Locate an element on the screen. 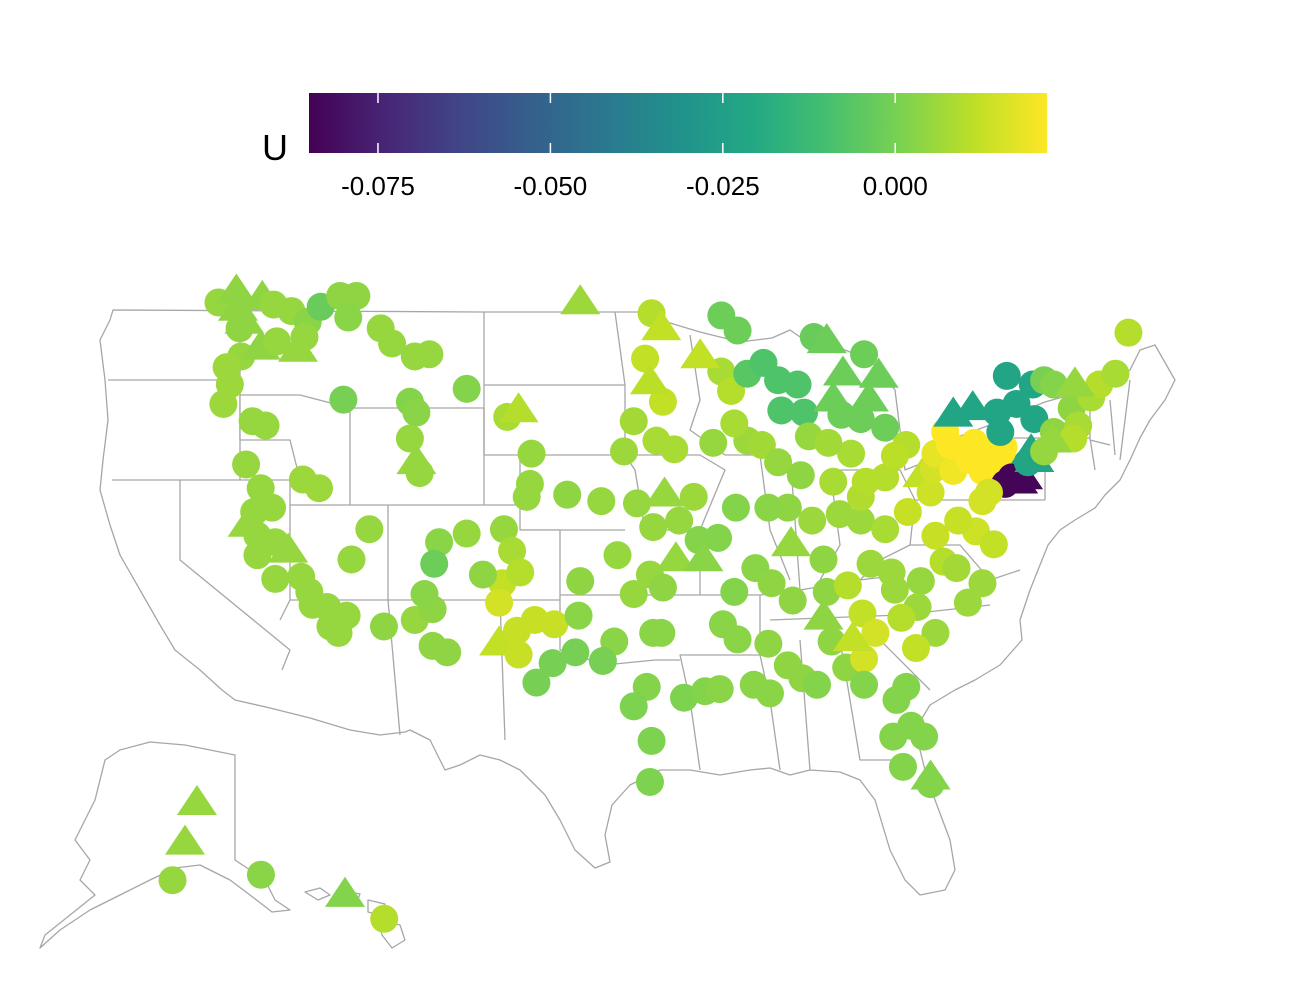 The width and height of the screenshot is (1300, 1000). colorbar-tick-label: 0.000 is located at coordinates (895, 186).